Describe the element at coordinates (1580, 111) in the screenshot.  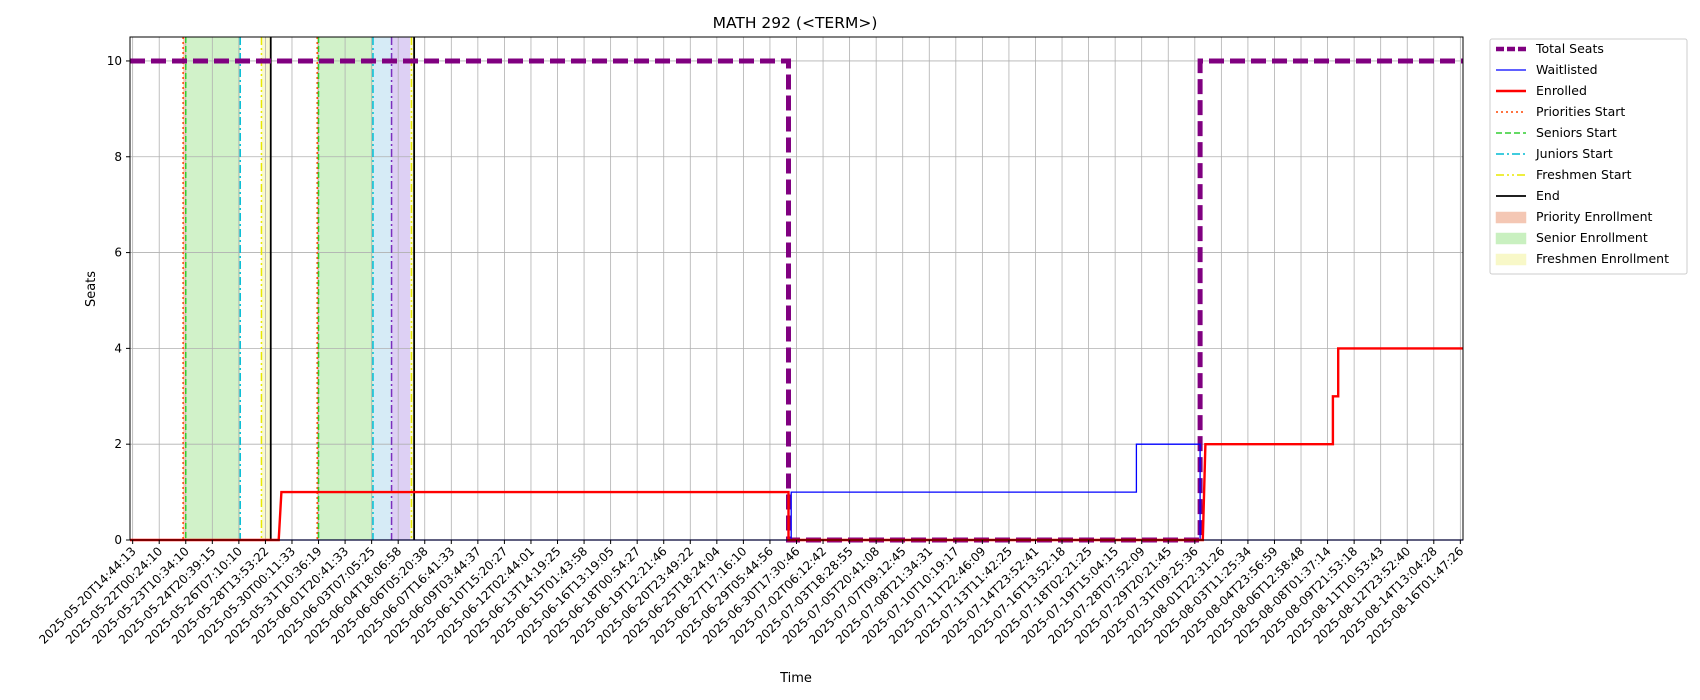
I see `legend-label-priorities-start: Priorities Start` at that location.